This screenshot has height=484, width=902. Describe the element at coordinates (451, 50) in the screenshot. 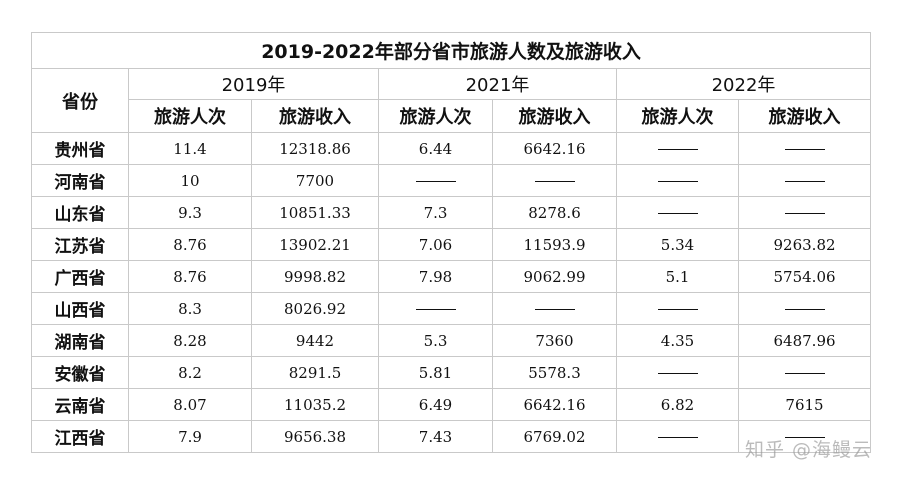

I see `table-title: 2019-2022年部分省市旅游人数及旅游收入` at that location.